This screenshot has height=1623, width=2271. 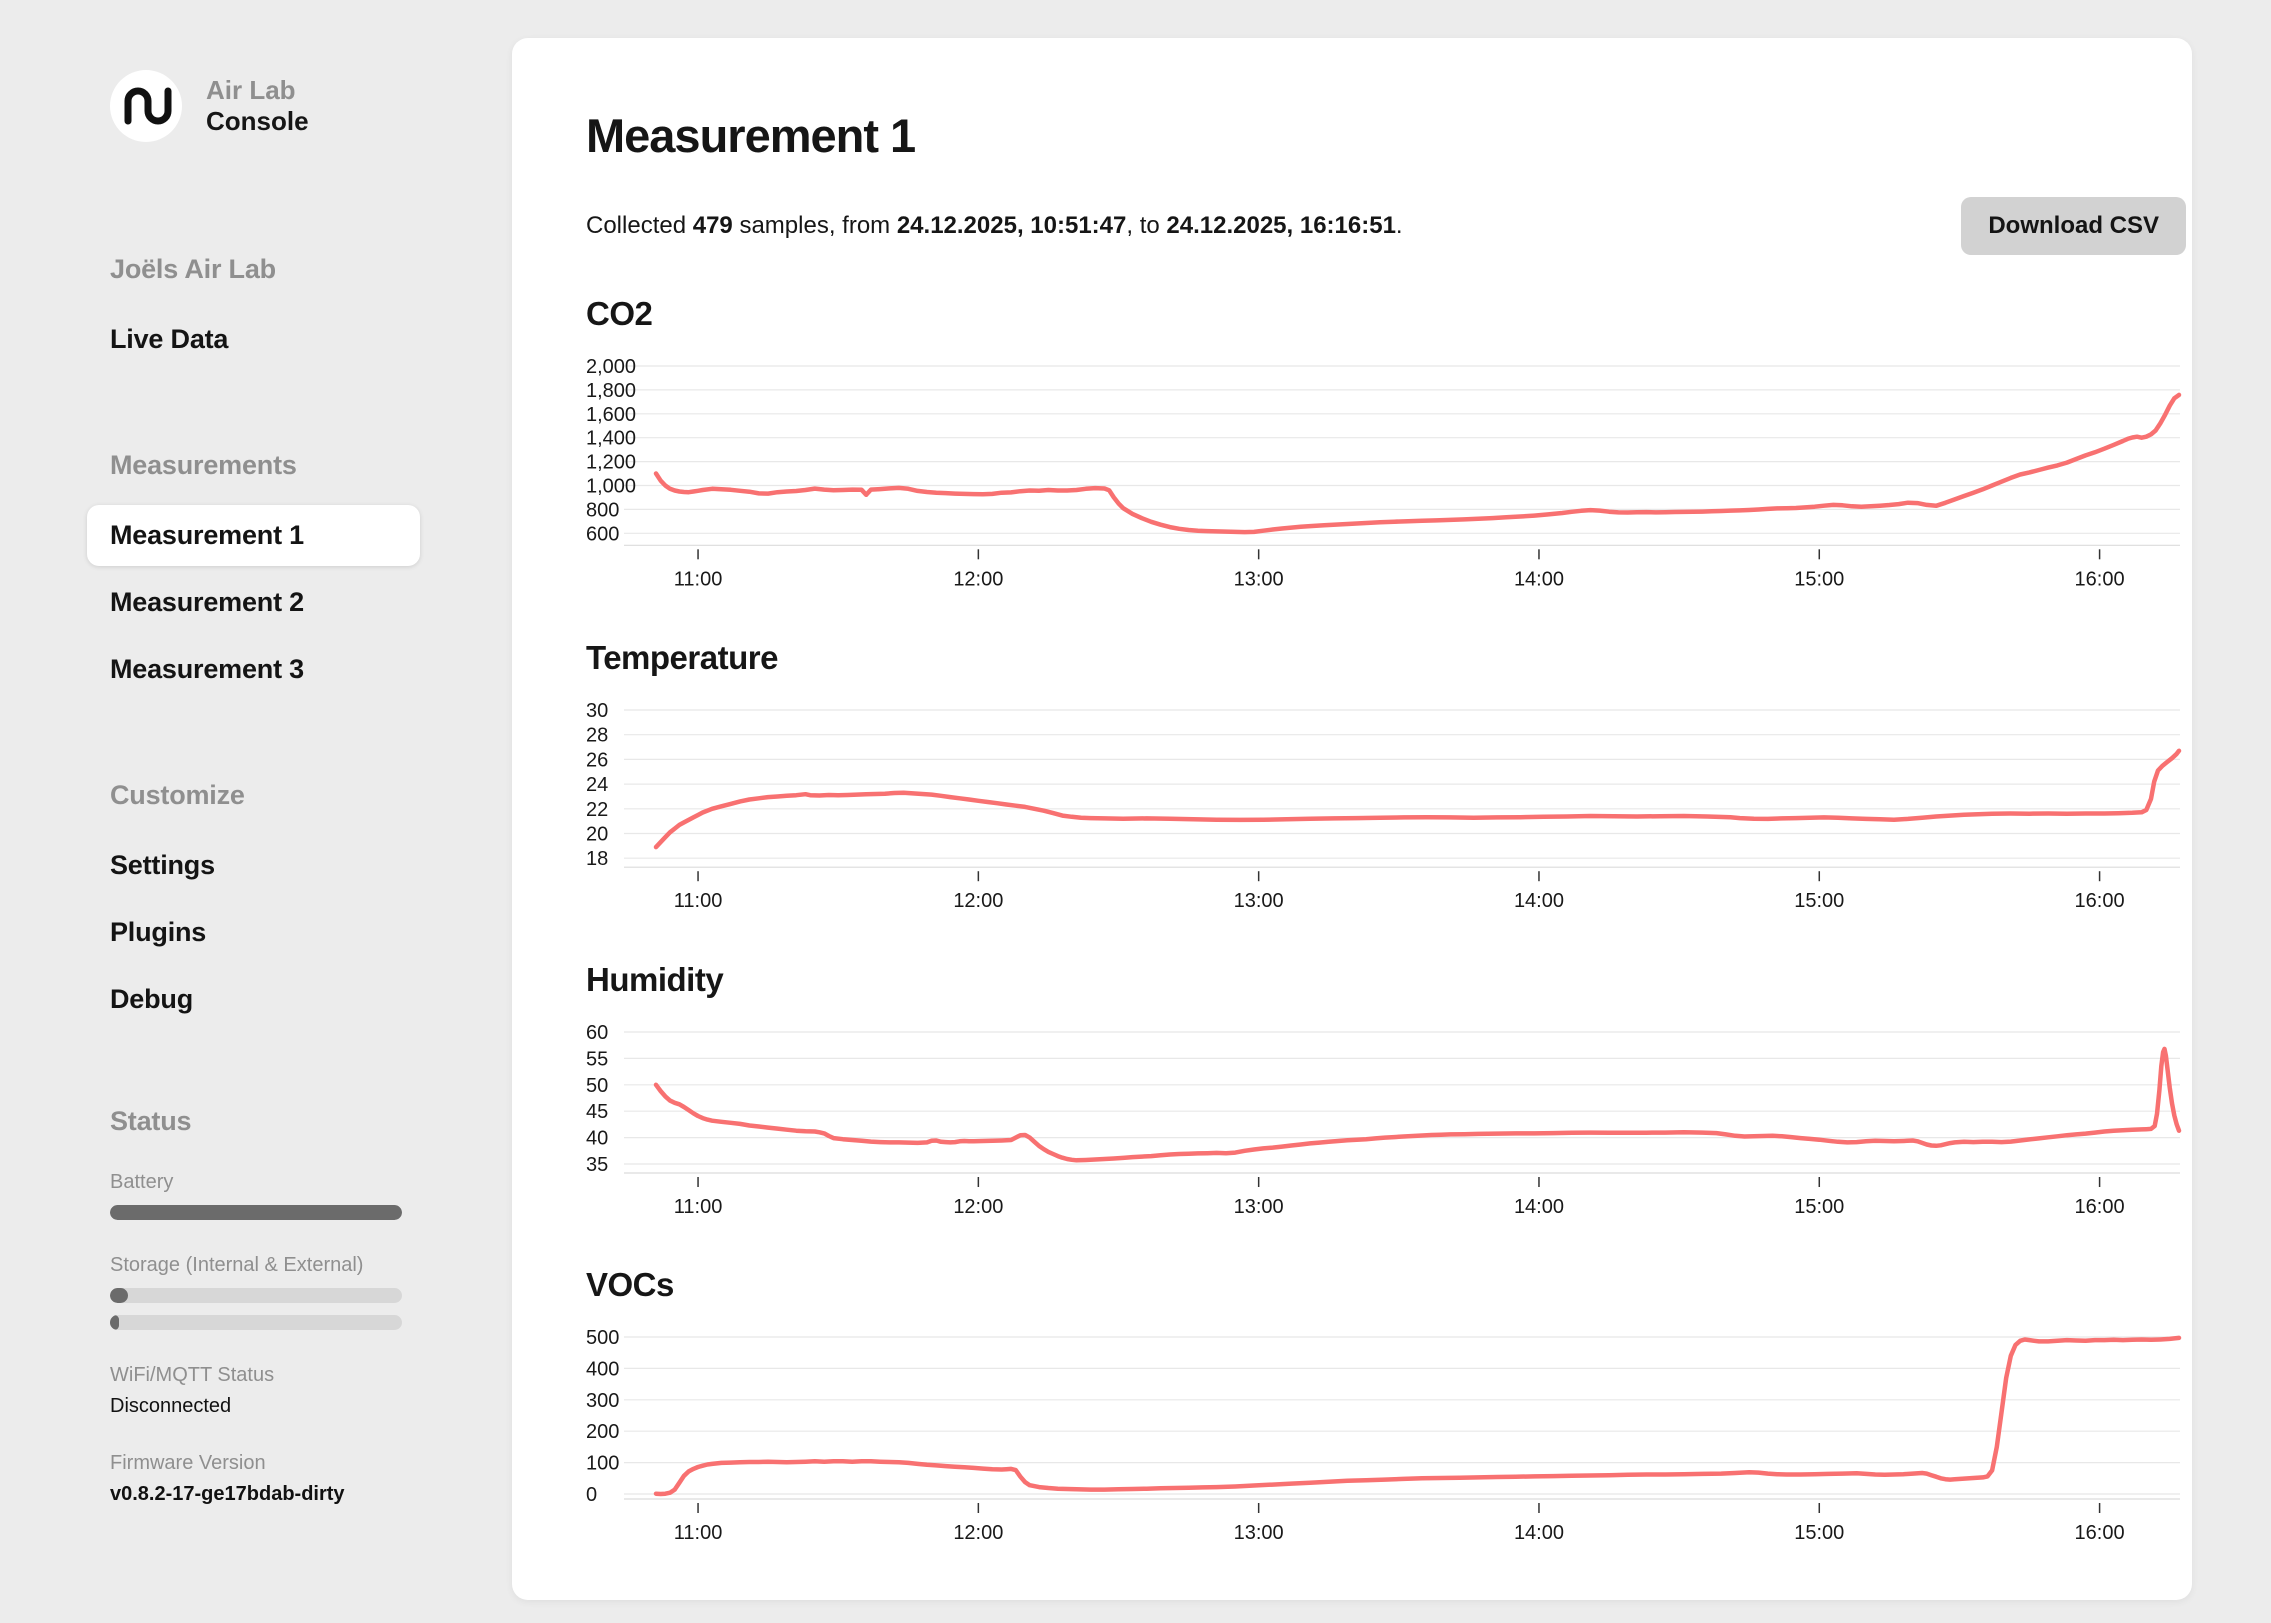 I want to click on svg-text: 50, so click(x=597, y=1086).